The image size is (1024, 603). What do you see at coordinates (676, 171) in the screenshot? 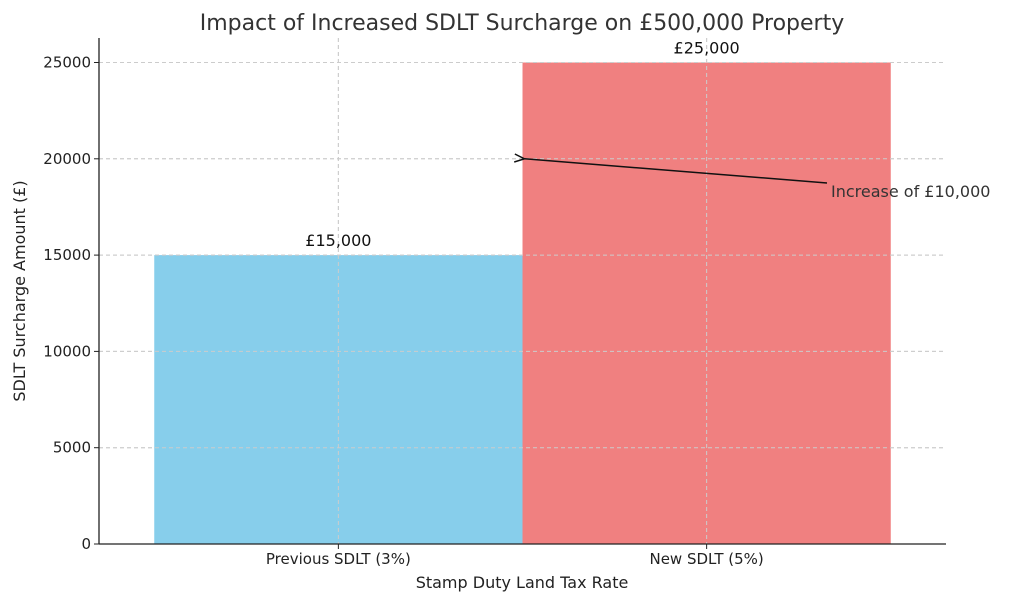
I see `annotation-arrow` at bounding box center [676, 171].